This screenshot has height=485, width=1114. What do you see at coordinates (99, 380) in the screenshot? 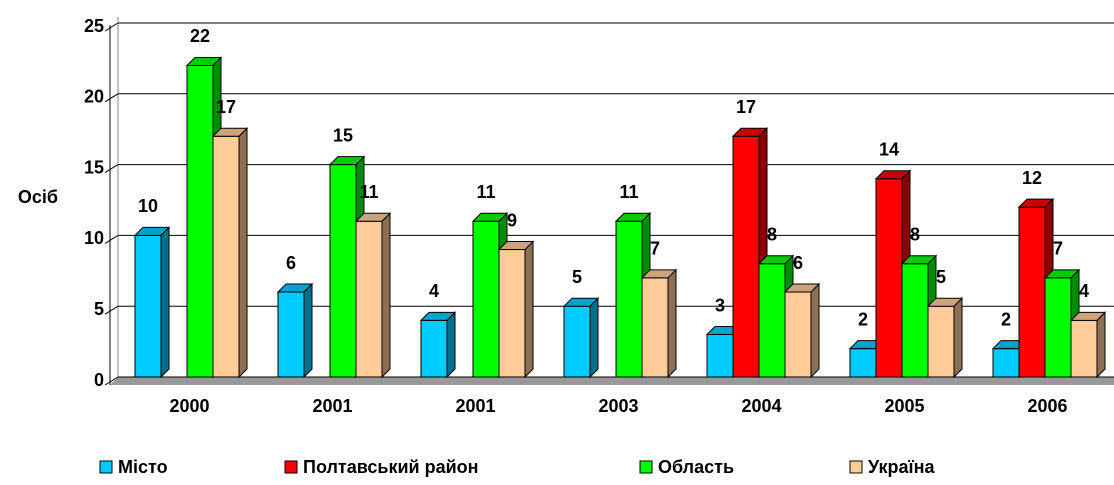
I see `y-tick-label: 0` at bounding box center [99, 380].